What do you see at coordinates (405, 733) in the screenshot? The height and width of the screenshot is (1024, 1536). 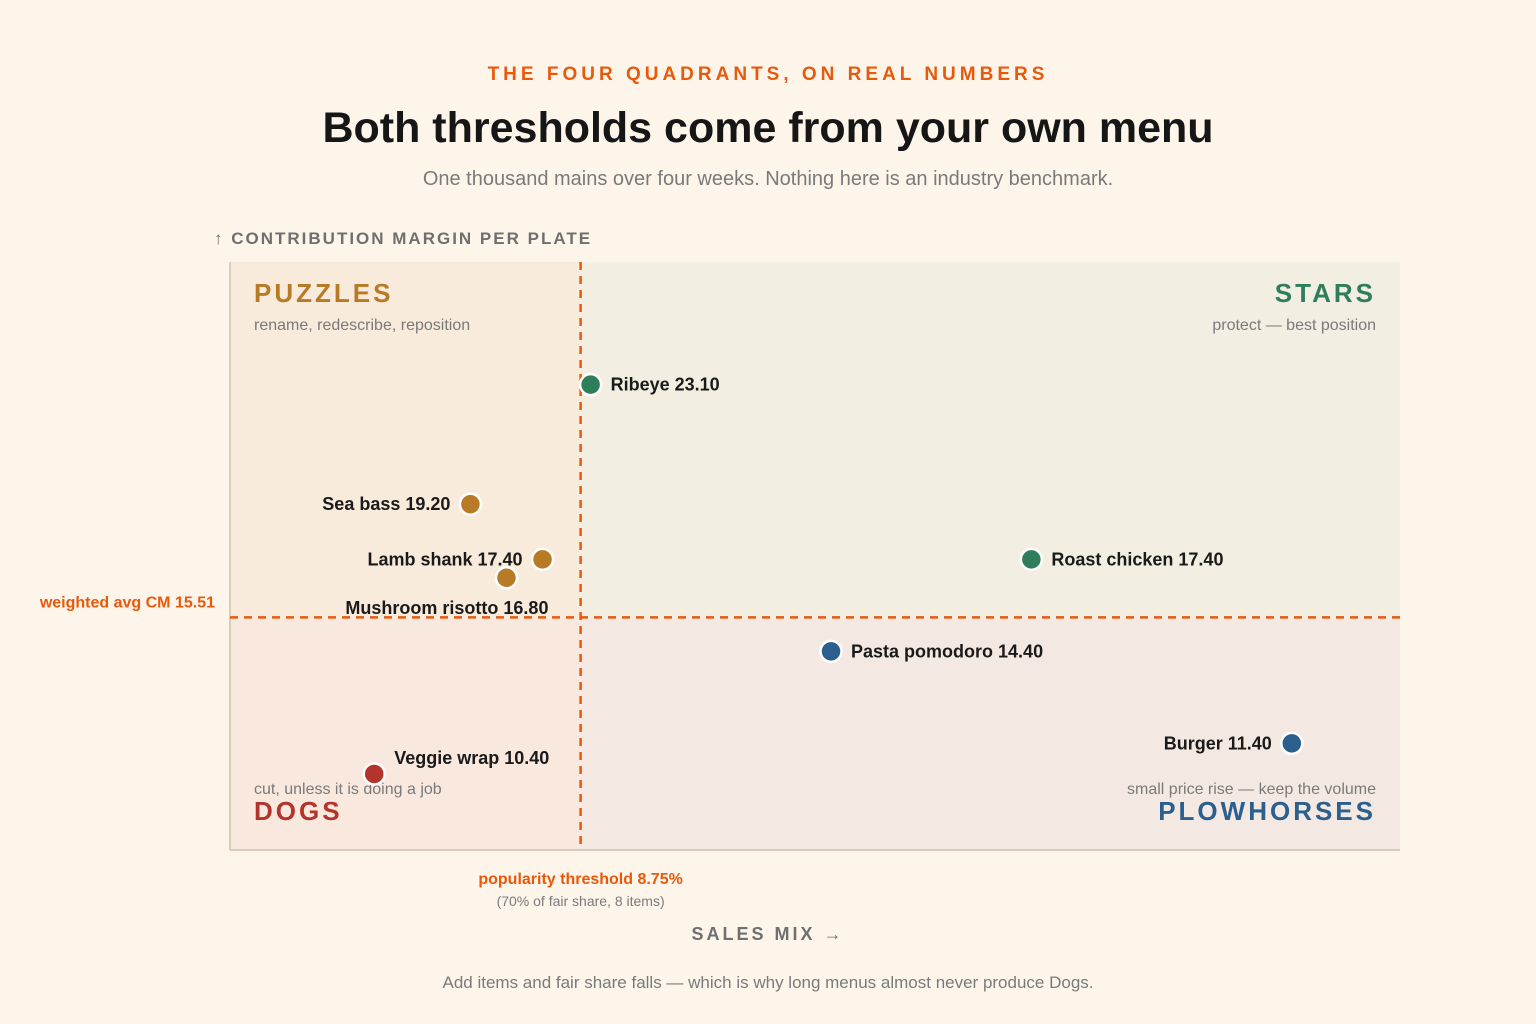 I see `quadrant-bg-dogs` at bounding box center [405, 733].